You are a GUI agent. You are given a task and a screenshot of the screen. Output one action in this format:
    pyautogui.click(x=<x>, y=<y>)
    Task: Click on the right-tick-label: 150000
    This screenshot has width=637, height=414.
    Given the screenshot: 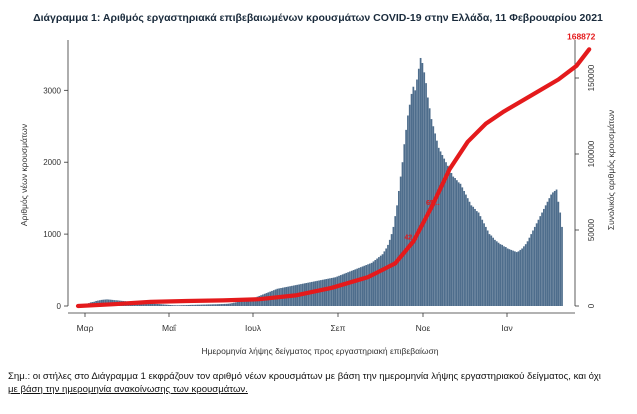 What is the action you would take?
    pyautogui.click(x=591, y=77)
    